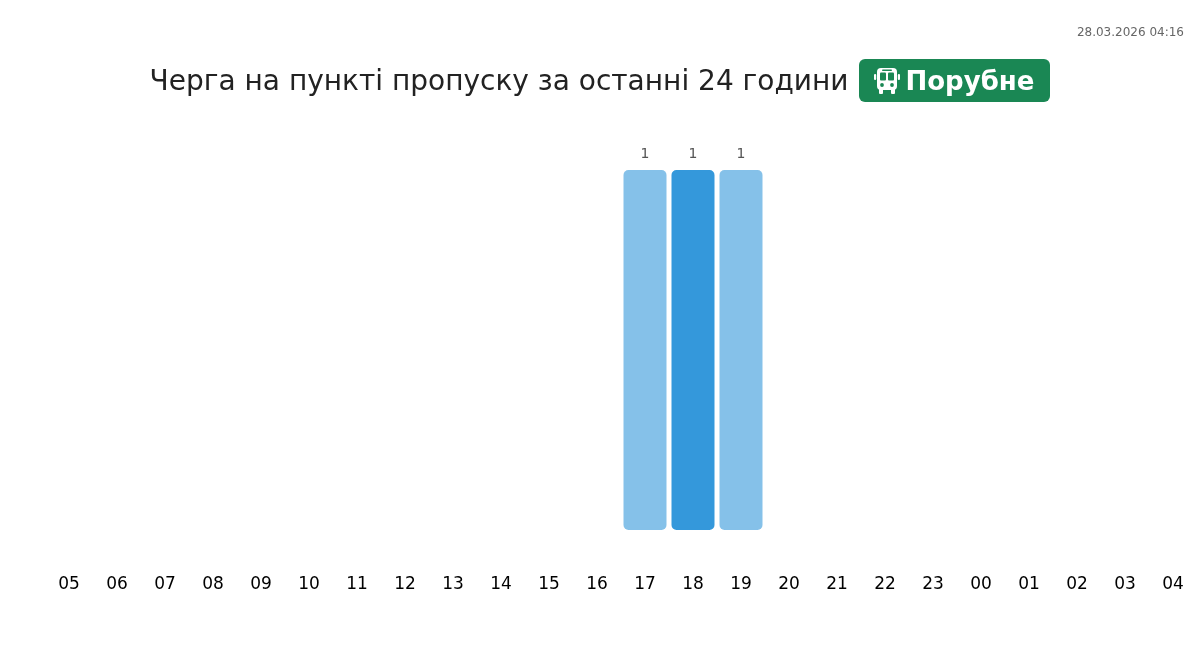 The height and width of the screenshot is (651, 1200). Describe the element at coordinates (69, 583) in the screenshot. I see `x-tick-label: 05` at that location.